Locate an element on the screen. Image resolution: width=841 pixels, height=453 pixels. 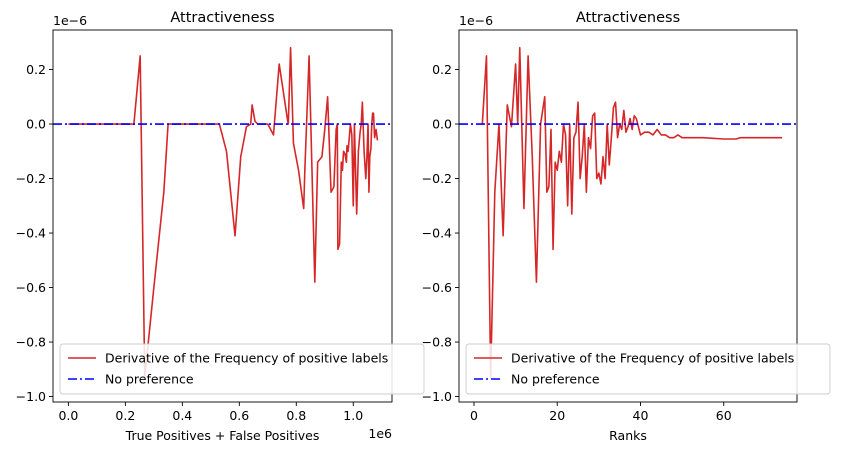
x-tick-label: 0.4 is located at coordinates (182, 415).